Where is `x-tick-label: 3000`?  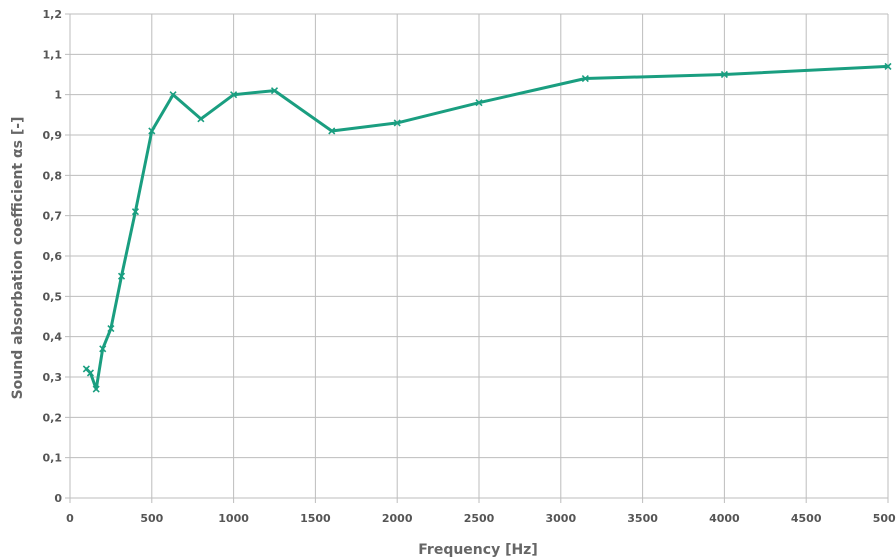
x-tick-label: 3000 is located at coordinates (560, 518).